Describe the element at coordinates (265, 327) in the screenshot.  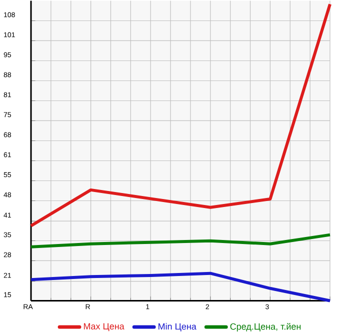
I see `legend-label: Сред.Цена, т.йен` at that location.